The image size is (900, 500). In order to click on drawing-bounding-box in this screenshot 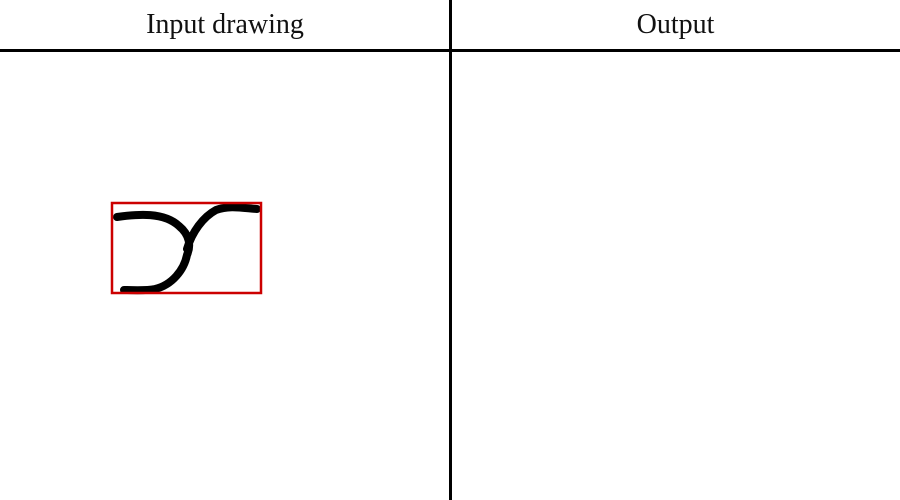, I will do `click(186, 248)`.